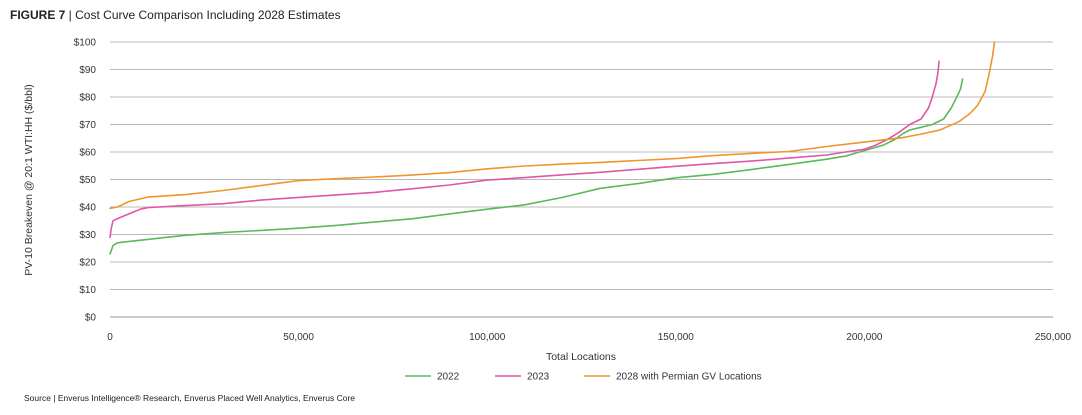 The image size is (1082, 415). Describe the element at coordinates (1053, 337) in the screenshot. I see `x-tick-label: 250,000` at that location.